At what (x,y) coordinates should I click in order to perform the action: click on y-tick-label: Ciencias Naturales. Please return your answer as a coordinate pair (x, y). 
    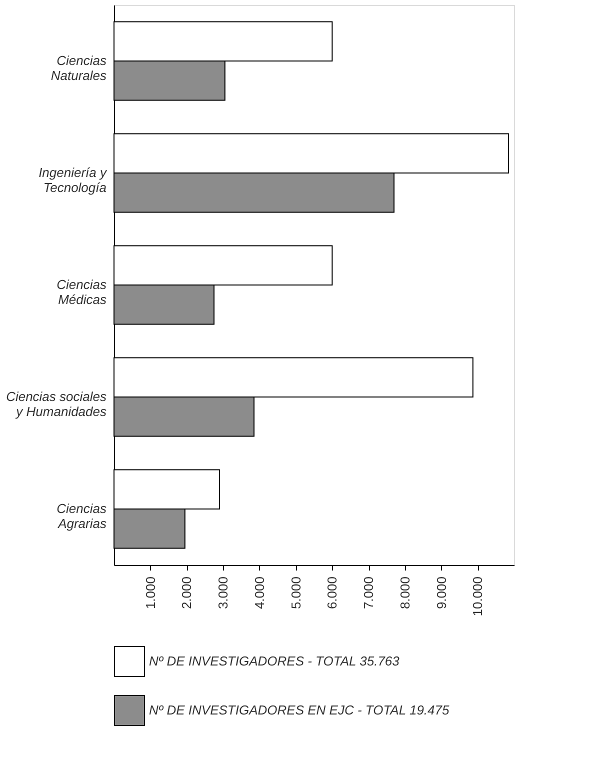
    Looking at the image, I should click on (78, 68).